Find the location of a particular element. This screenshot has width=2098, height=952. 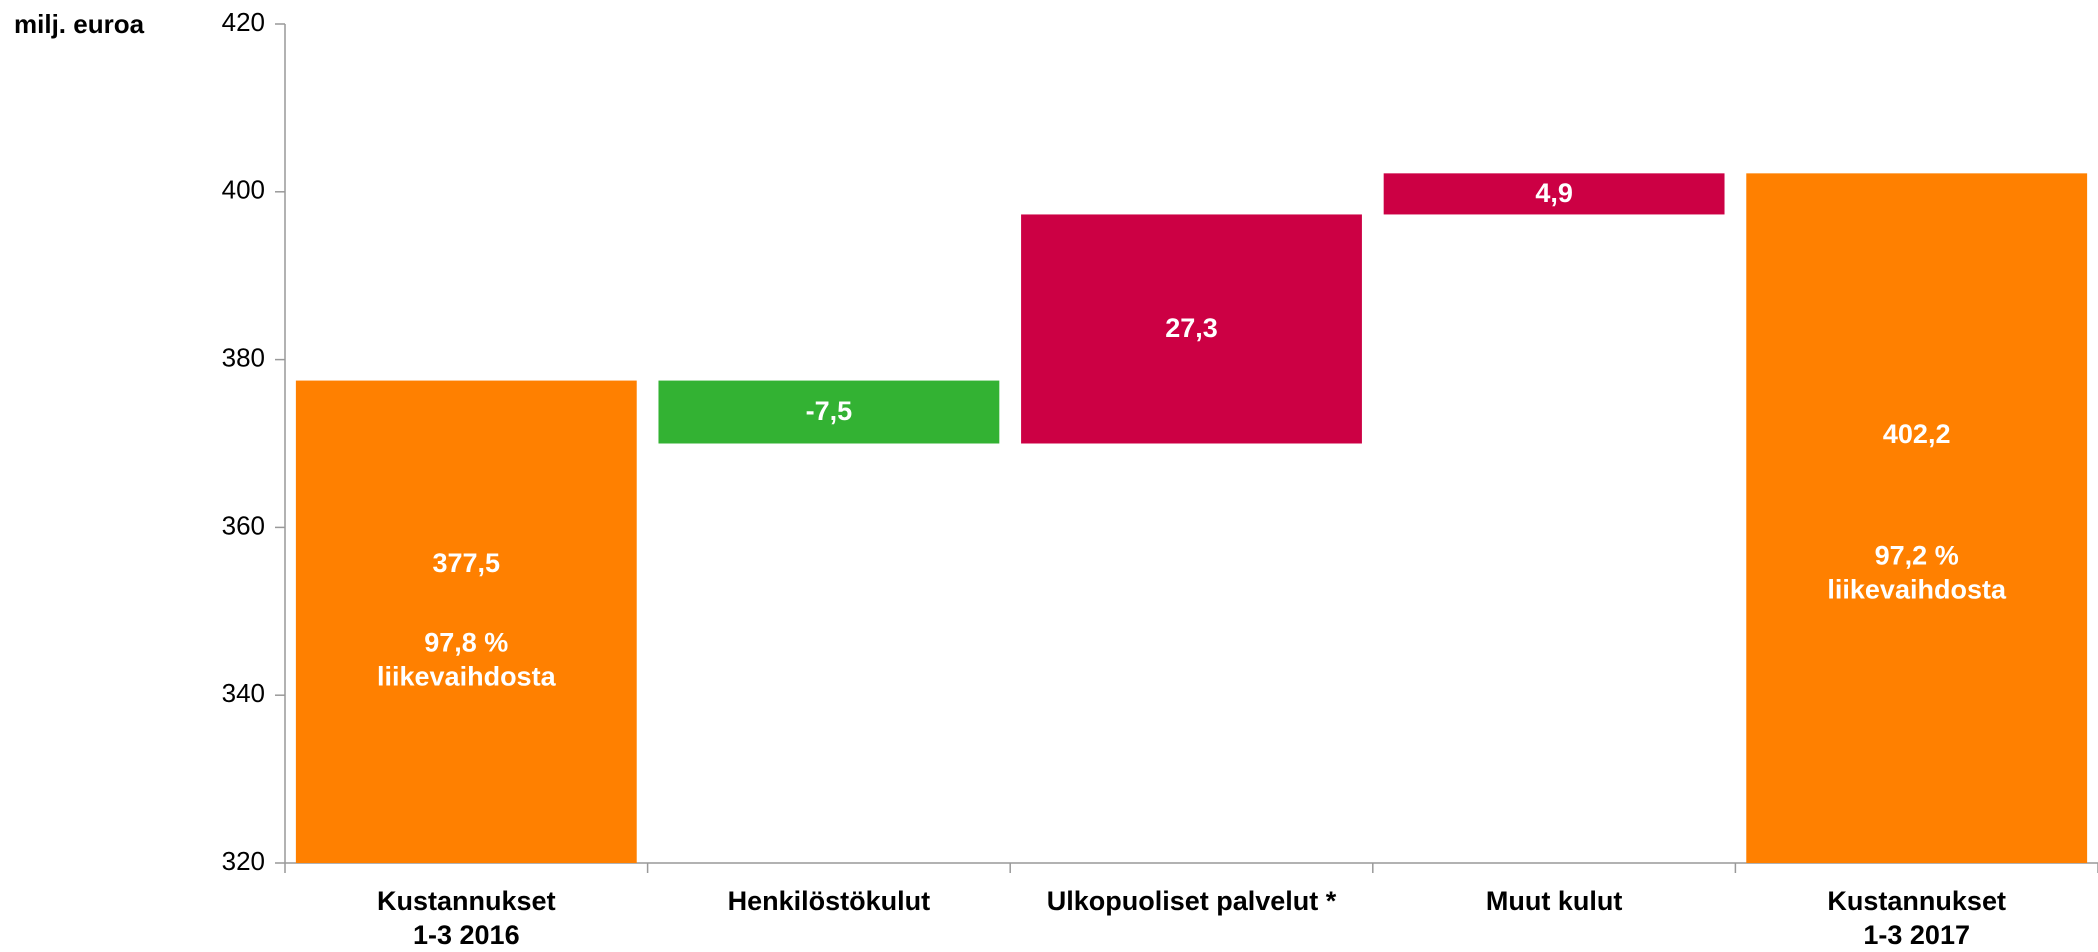

y-tick-label: 320 is located at coordinates (243, 861).